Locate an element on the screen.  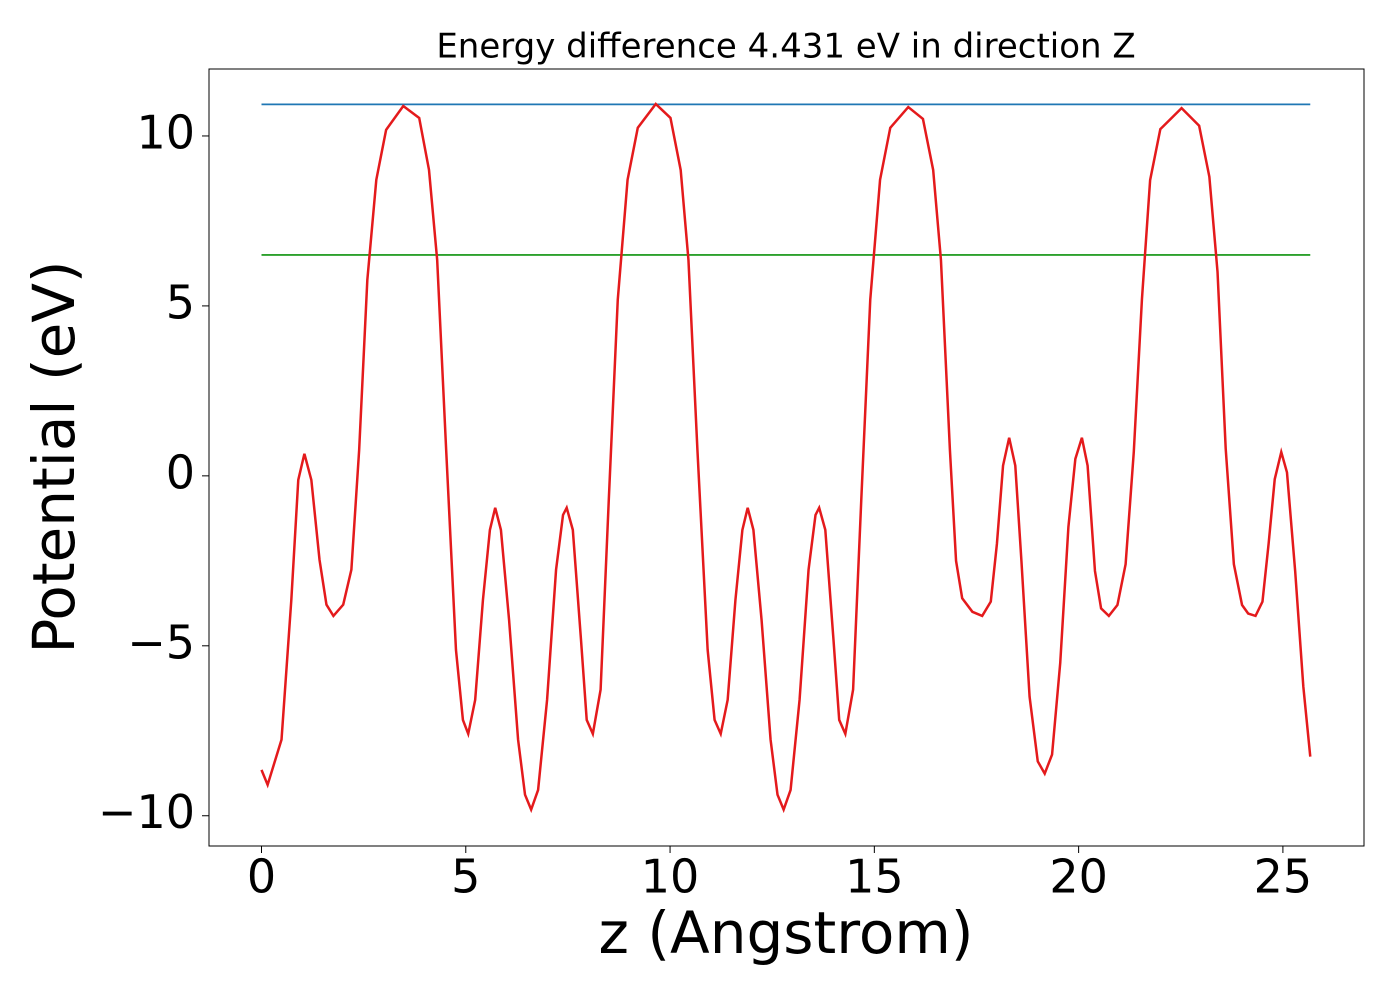
x-tick-label: 20 is located at coordinates (1078, 877).